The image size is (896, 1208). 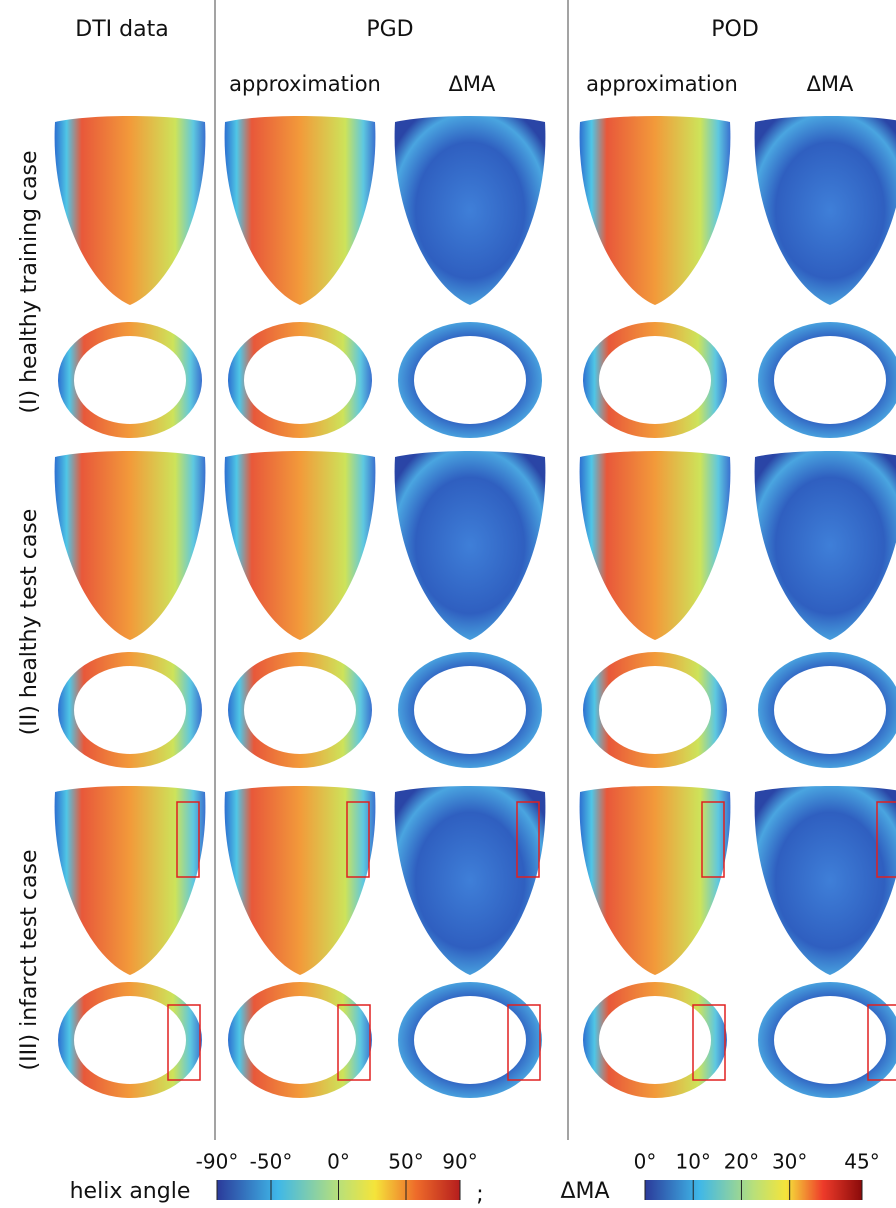 What do you see at coordinates (584, 1191) in the screenshot?
I see `colorbar-label: ΔMA` at bounding box center [584, 1191].